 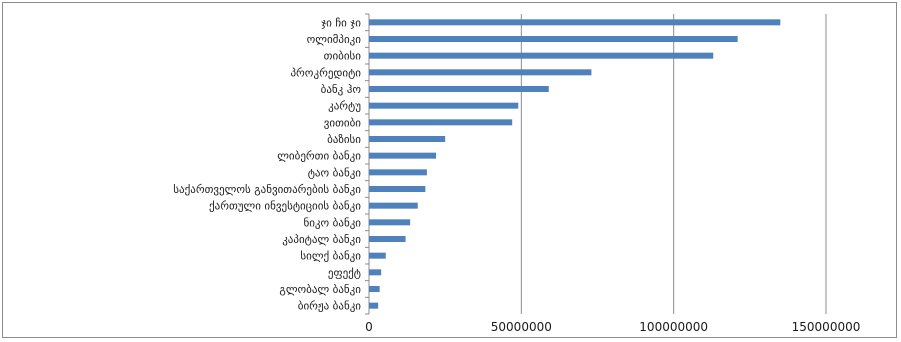 I want to click on category-label-10: საქართველოს განვითარების ბანკი, so click(x=267, y=189).